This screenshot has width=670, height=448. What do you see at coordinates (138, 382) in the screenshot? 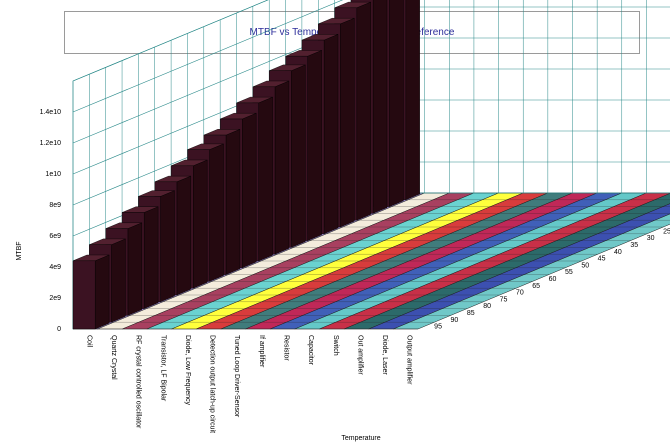
I see `category-tick-label: RF crystal controlled oscillator` at bounding box center [138, 382].